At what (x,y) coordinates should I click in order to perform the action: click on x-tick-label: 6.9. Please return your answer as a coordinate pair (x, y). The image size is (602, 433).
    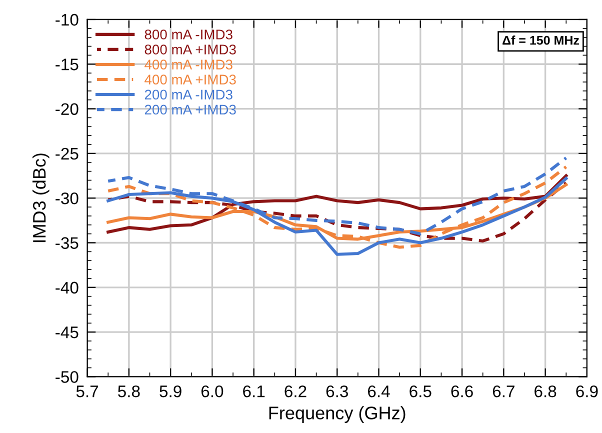
    Looking at the image, I should click on (587, 391).